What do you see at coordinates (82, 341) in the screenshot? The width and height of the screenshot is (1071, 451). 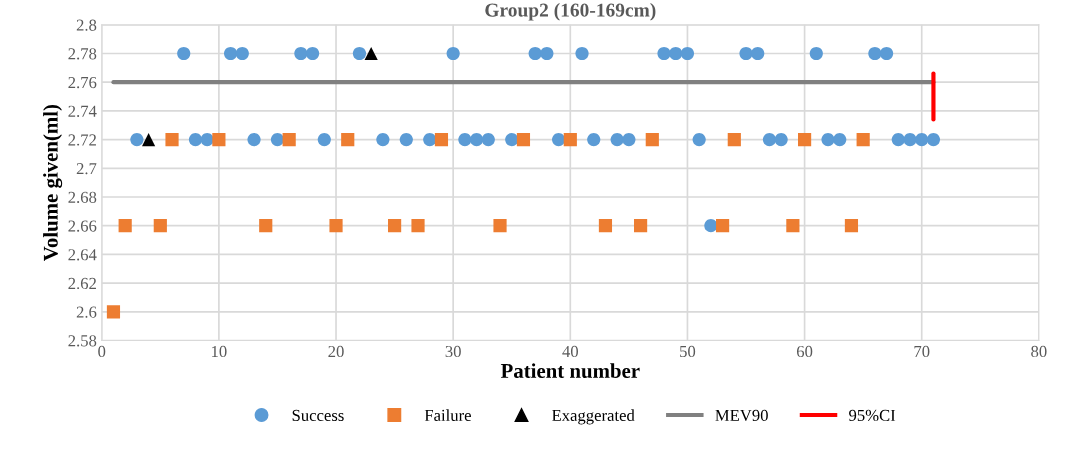 I see `y-tick-label: 2.58` at bounding box center [82, 341].